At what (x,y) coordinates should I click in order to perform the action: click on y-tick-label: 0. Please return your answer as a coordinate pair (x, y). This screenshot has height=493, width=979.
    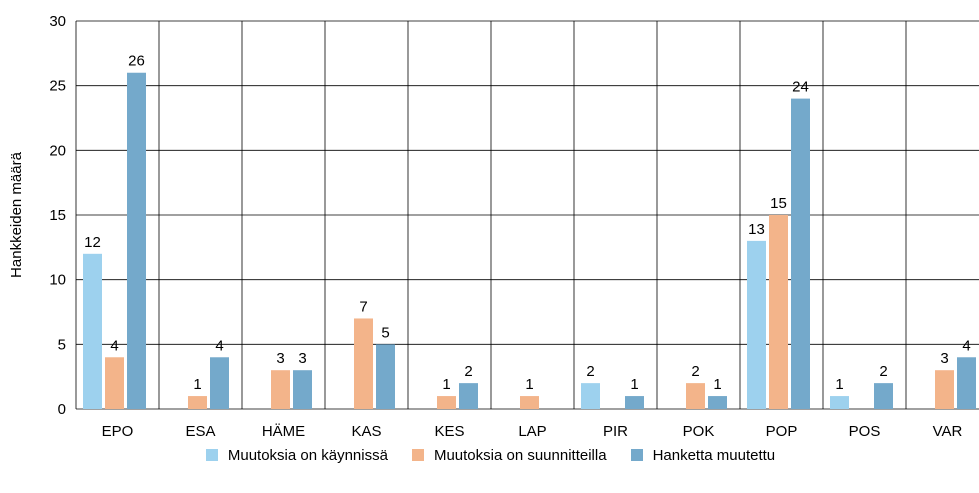
    Looking at the image, I should click on (62, 409).